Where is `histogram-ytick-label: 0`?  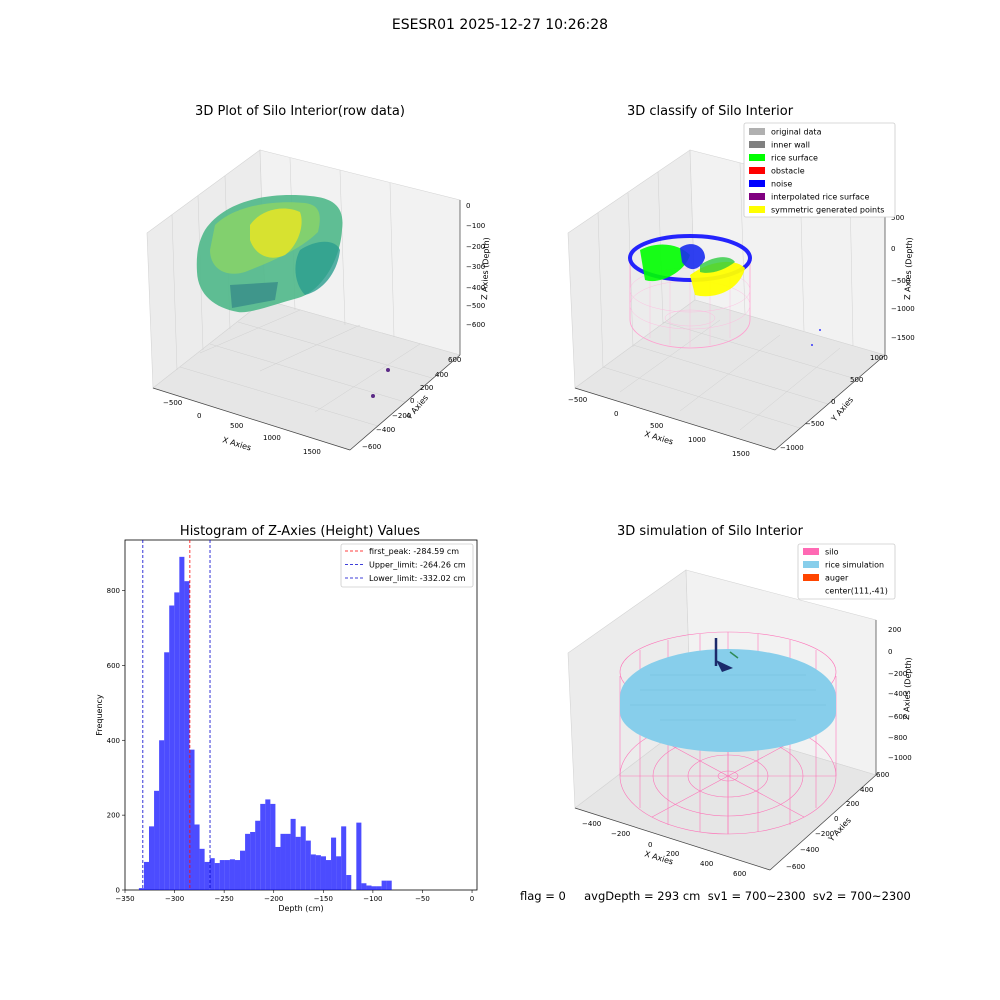 histogram-ytick-label: 0 is located at coordinates (118, 891).